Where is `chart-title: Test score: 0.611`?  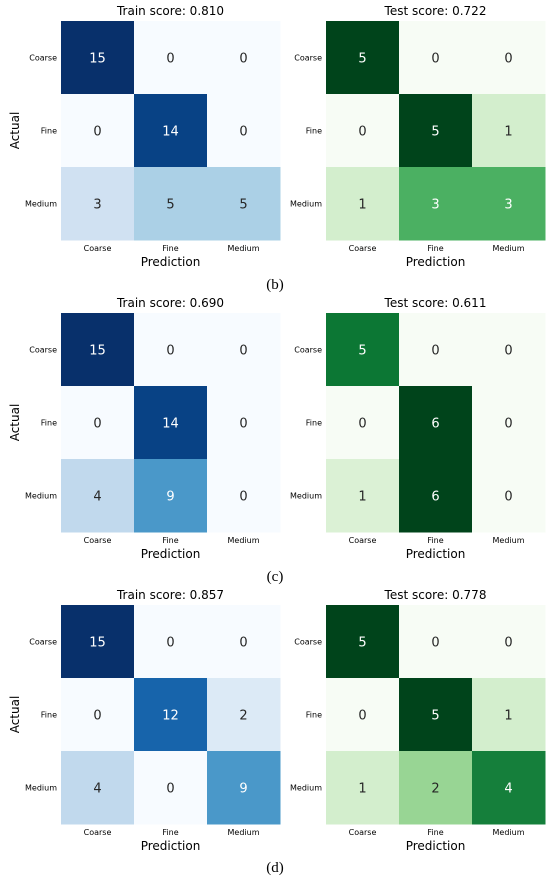 chart-title: Test score: 0.611 is located at coordinates (435, 303).